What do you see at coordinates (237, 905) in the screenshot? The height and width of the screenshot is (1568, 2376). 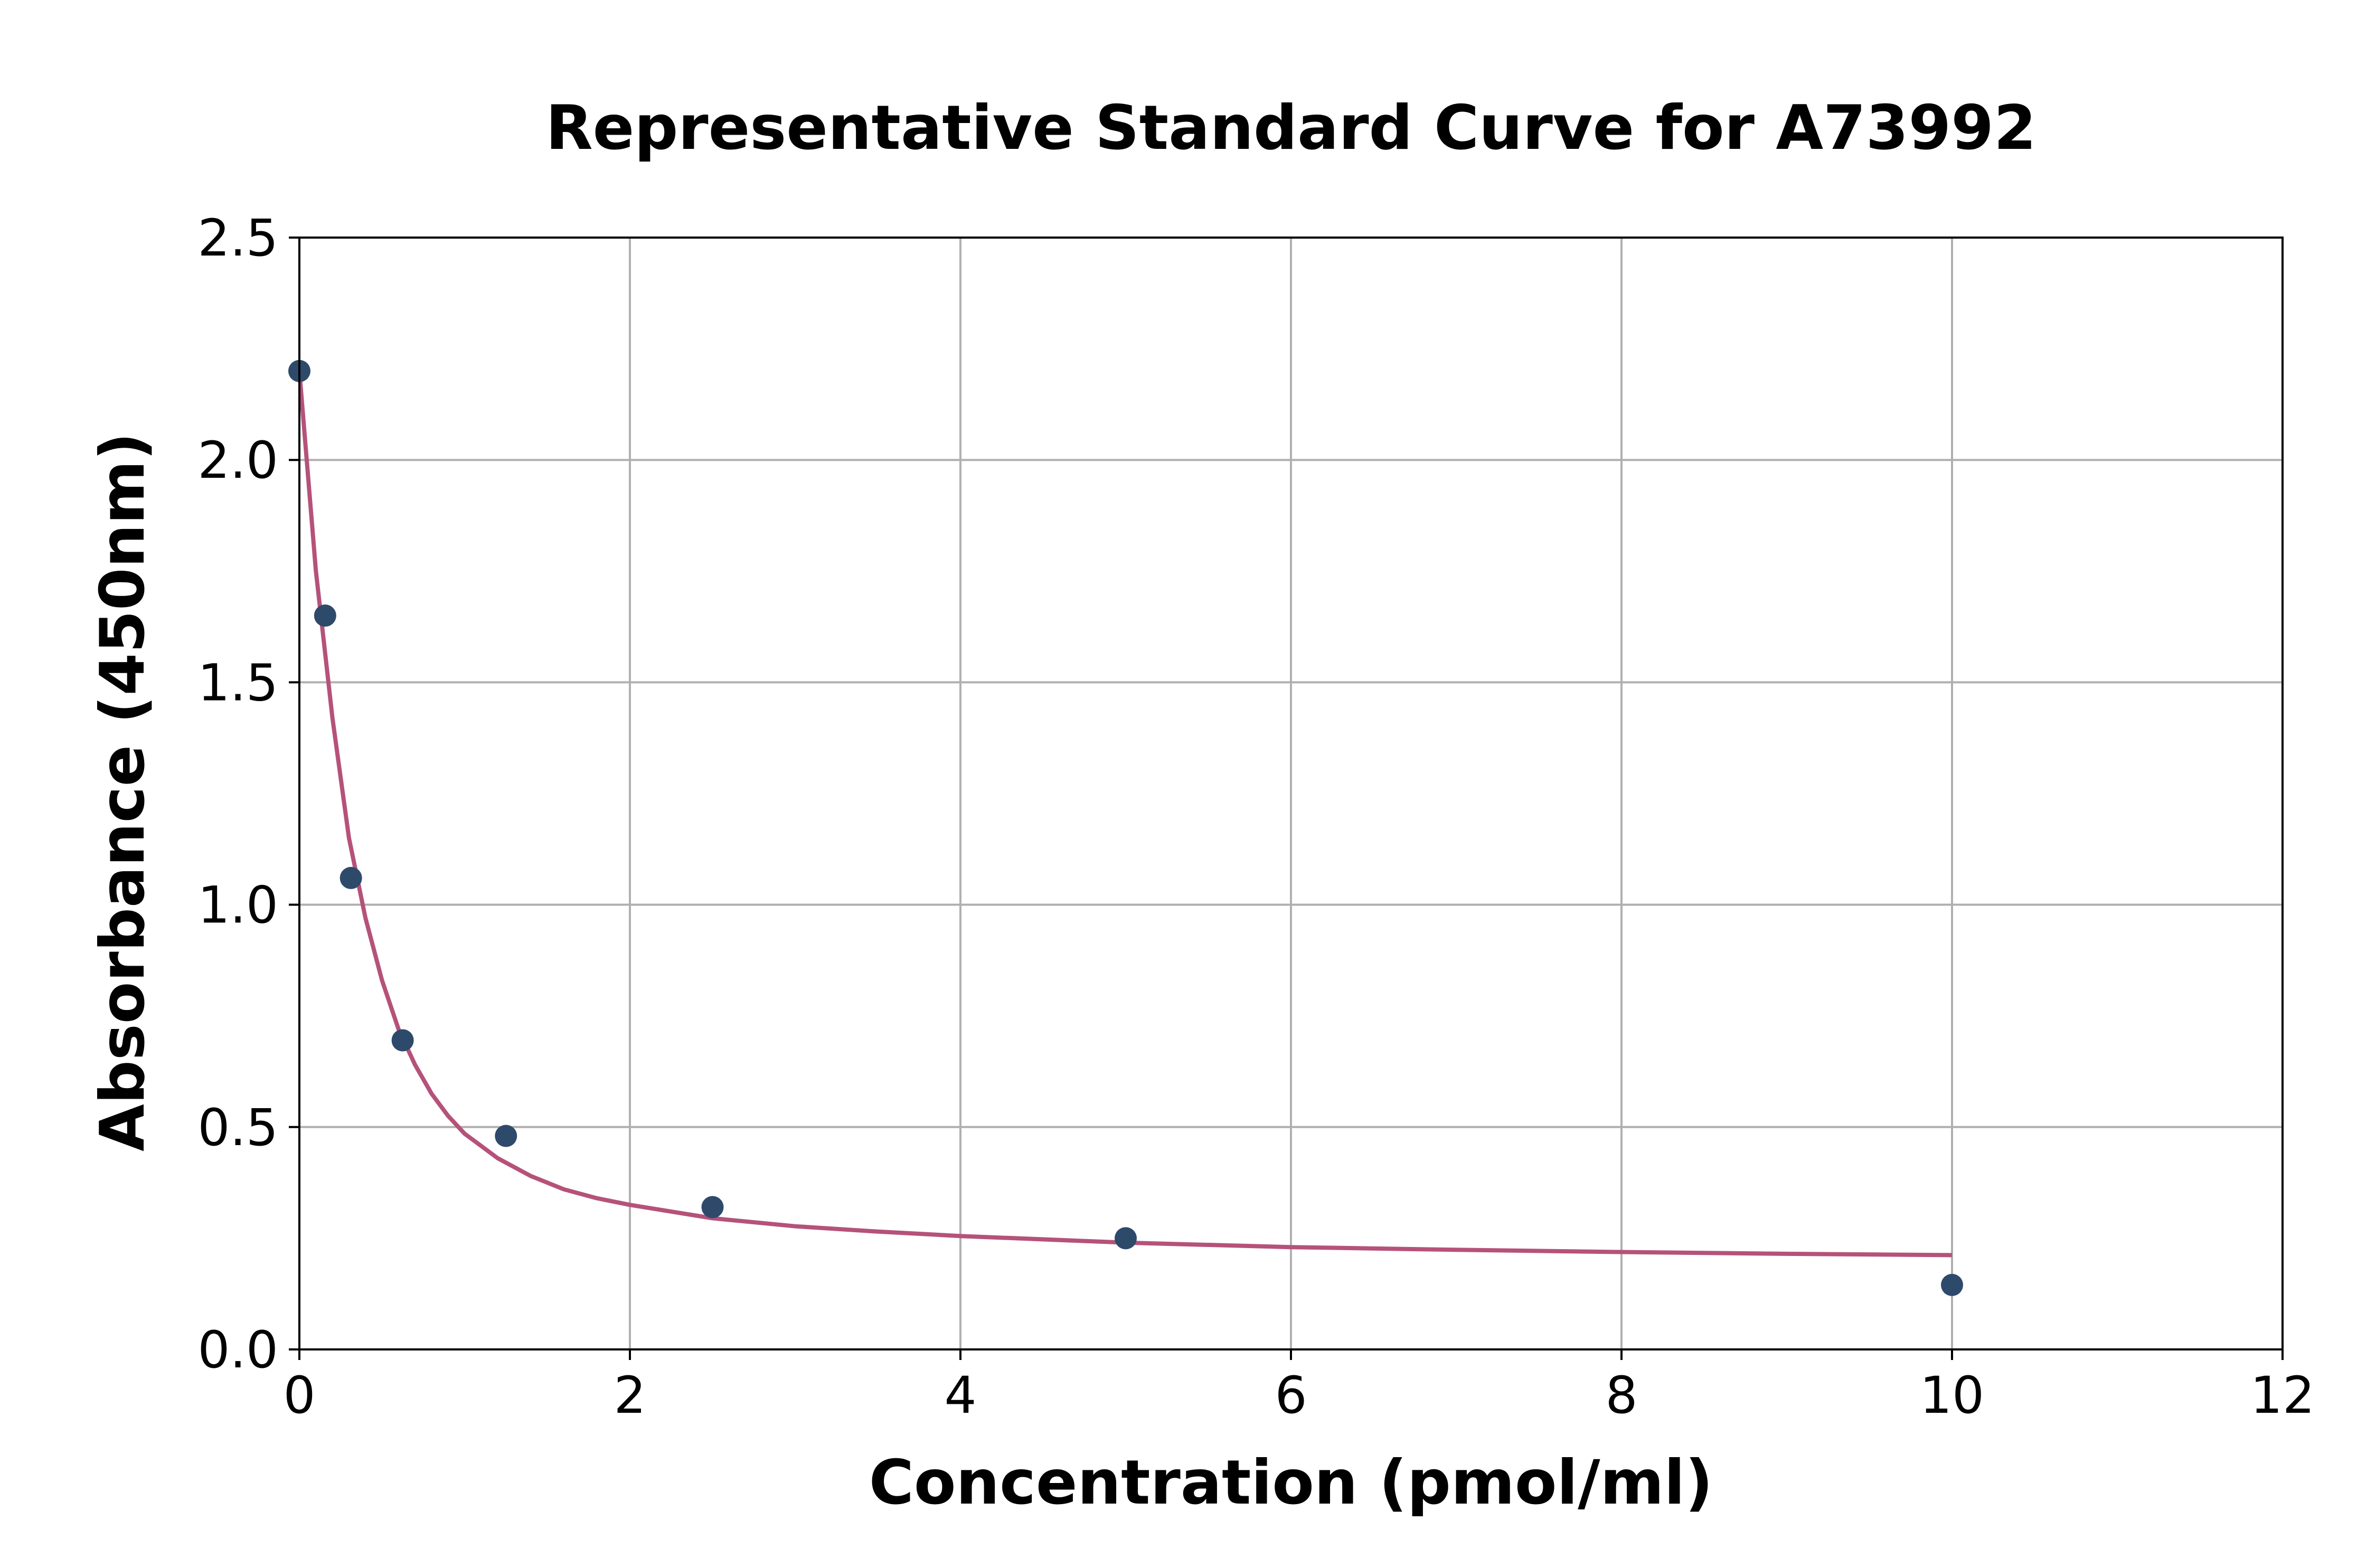 I see `y-tick-label: 1.0` at bounding box center [237, 905].